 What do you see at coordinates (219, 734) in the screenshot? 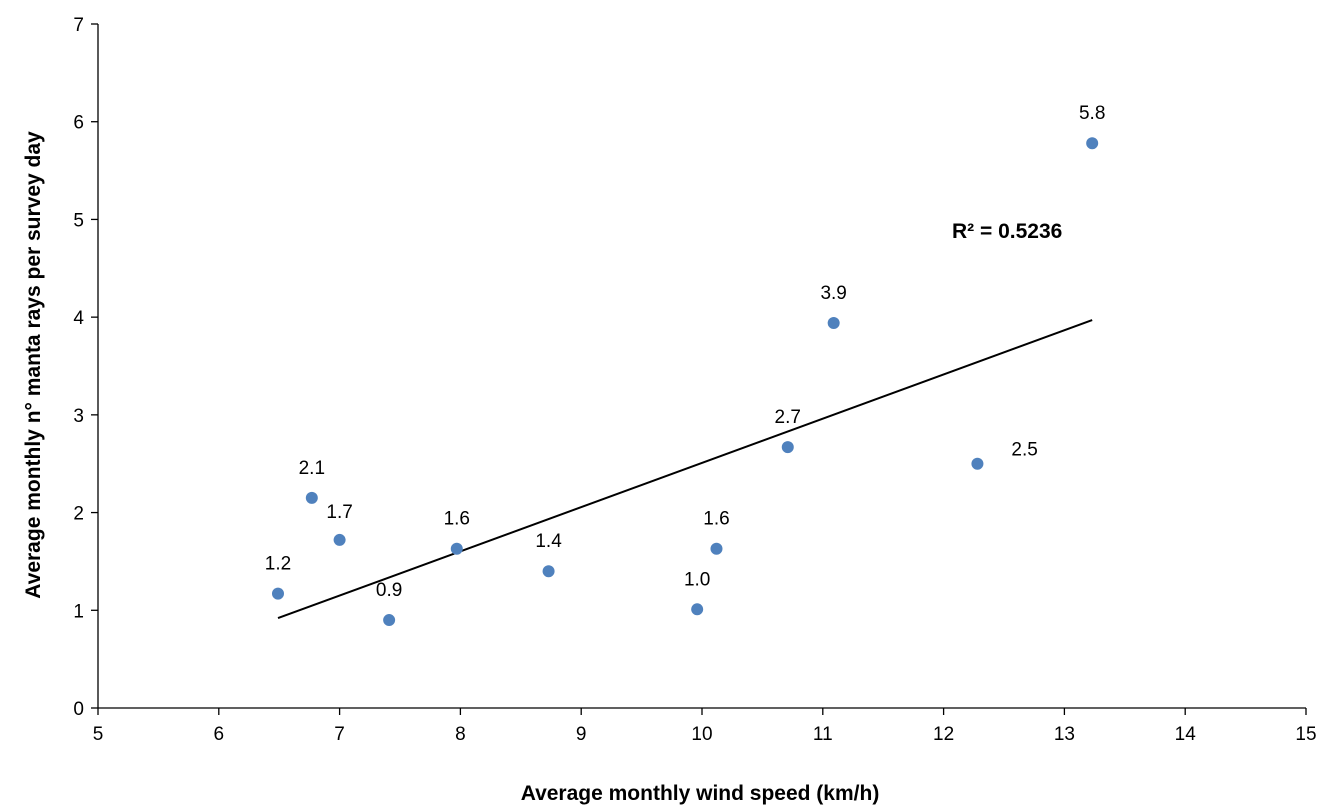
I see `x-tick-label: 6` at bounding box center [219, 734].